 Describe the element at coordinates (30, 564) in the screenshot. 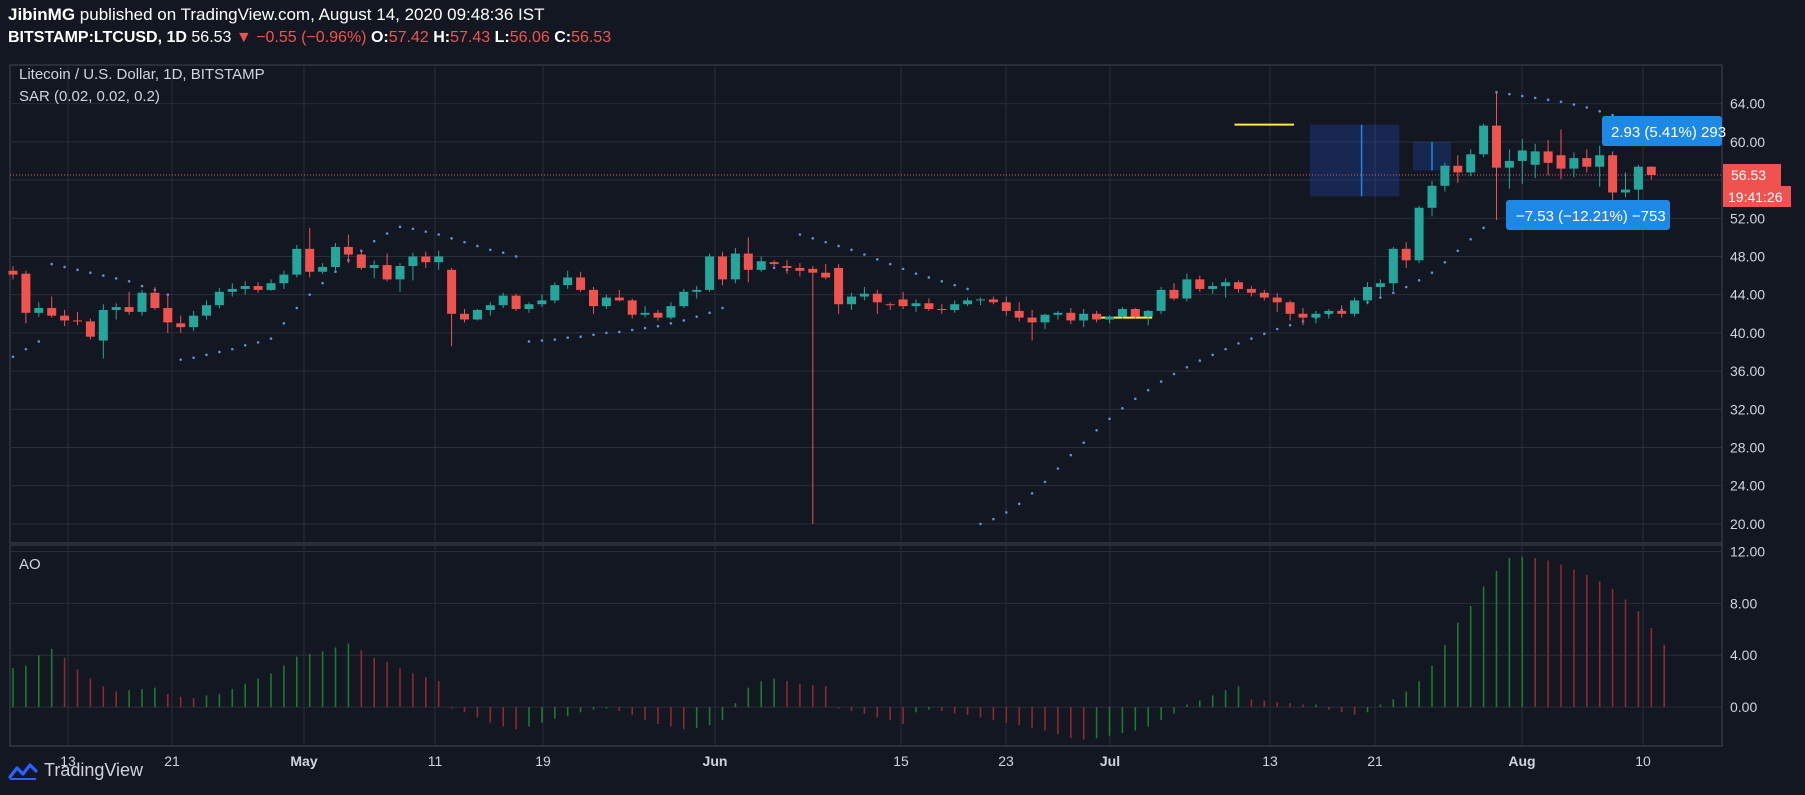

I see `ao-indicator-label: AO` at that location.